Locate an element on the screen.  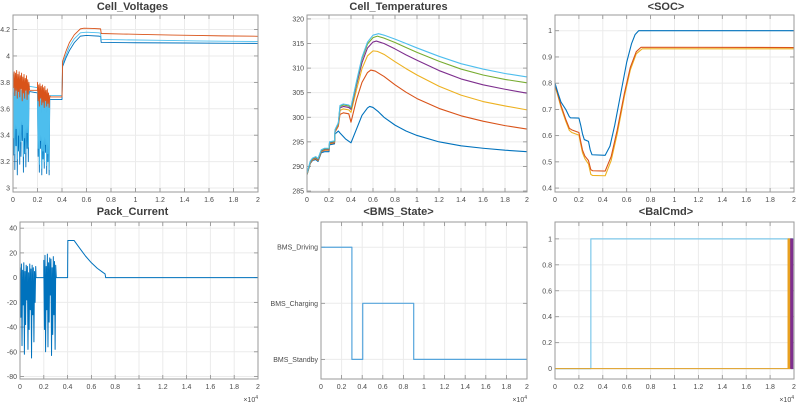
cell-voltages-xtick-label: 0.6 is located at coordinates (87, 200).